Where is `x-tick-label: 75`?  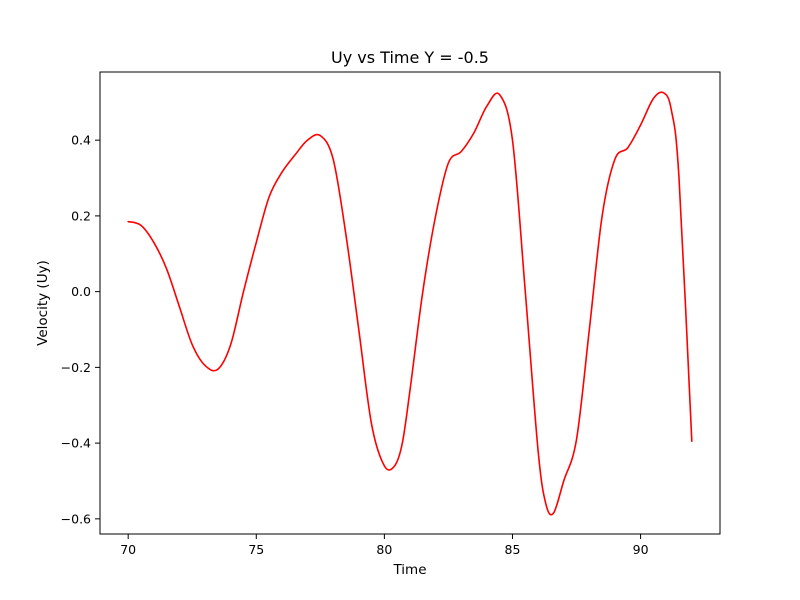
x-tick-label: 75 is located at coordinates (256, 549).